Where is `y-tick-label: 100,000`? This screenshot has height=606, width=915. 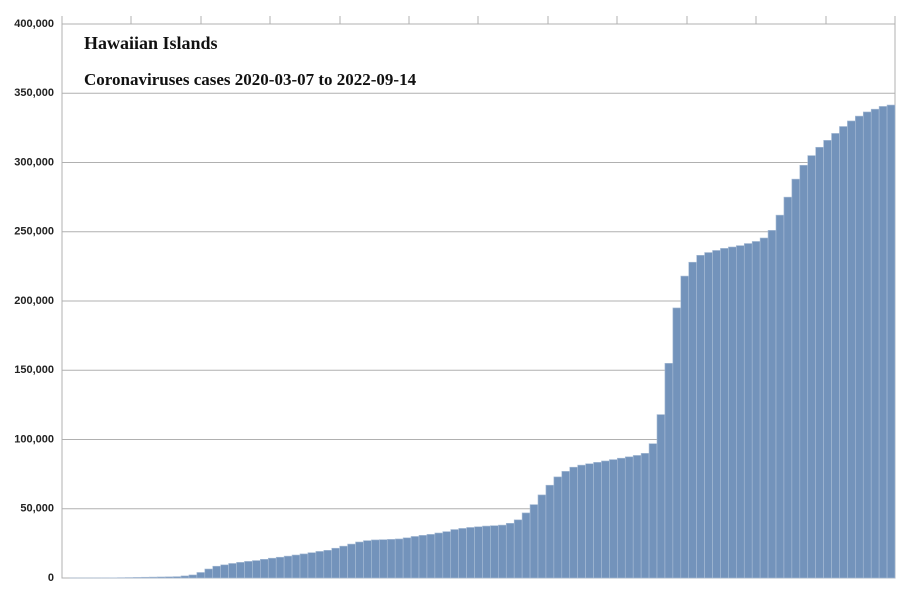 y-tick-label: 100,000 is located at coordinates (34, 439).